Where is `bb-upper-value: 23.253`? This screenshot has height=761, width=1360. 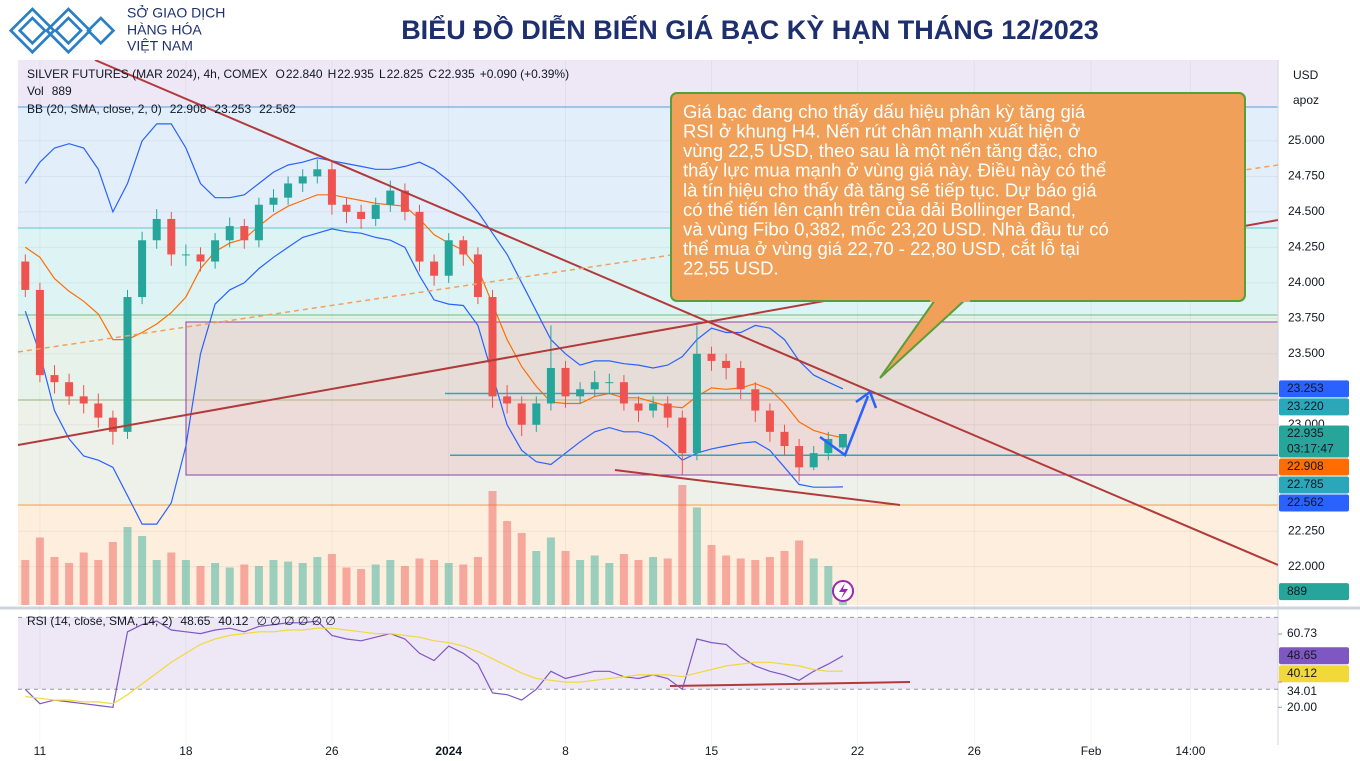
bb-upper-value: 23.253 is located at coordinates (232, 109).